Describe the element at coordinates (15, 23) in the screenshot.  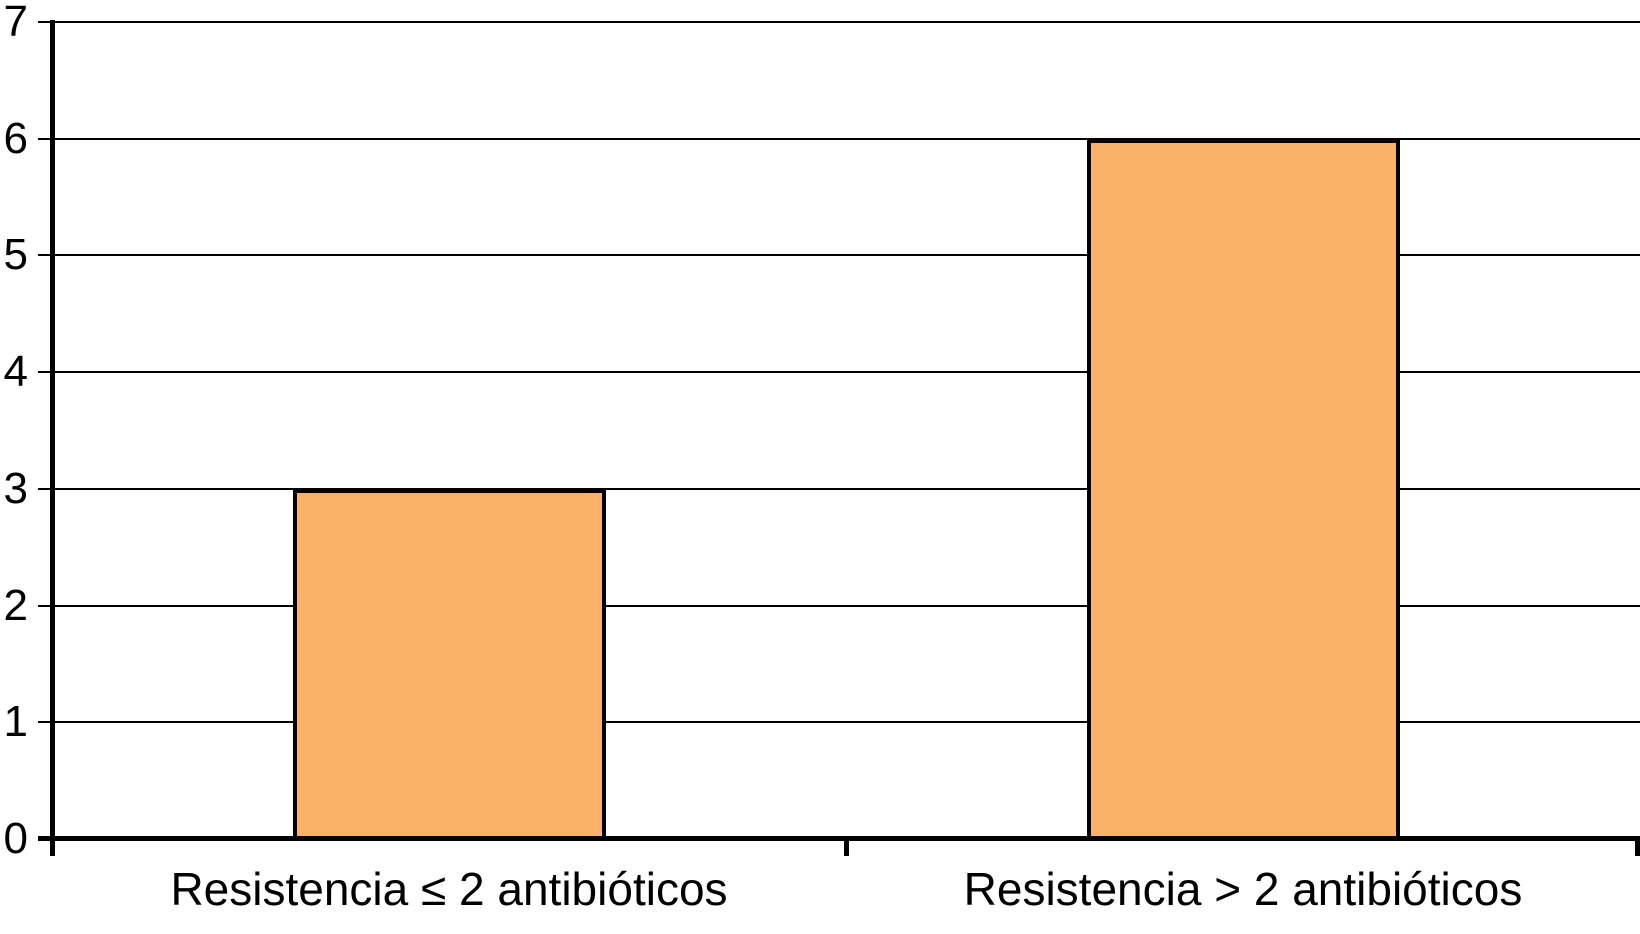
I see `y-tick-label-7: 7` at that location.